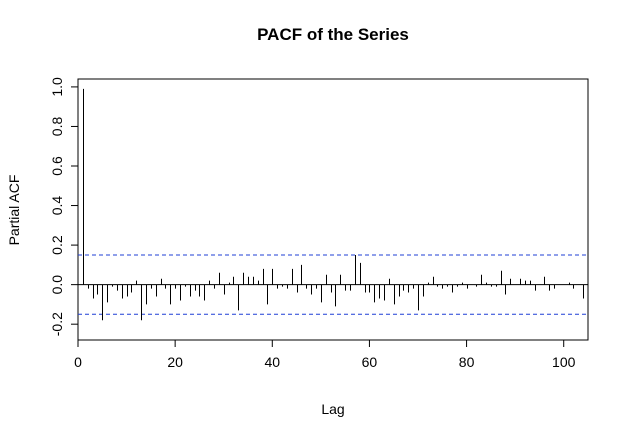 The height and width of the screenshot is (438, 630). What do you see at coordinates (175, 362) in the screenshot?
I see `x-tick-label: 20` at bounding box center [175, 362].